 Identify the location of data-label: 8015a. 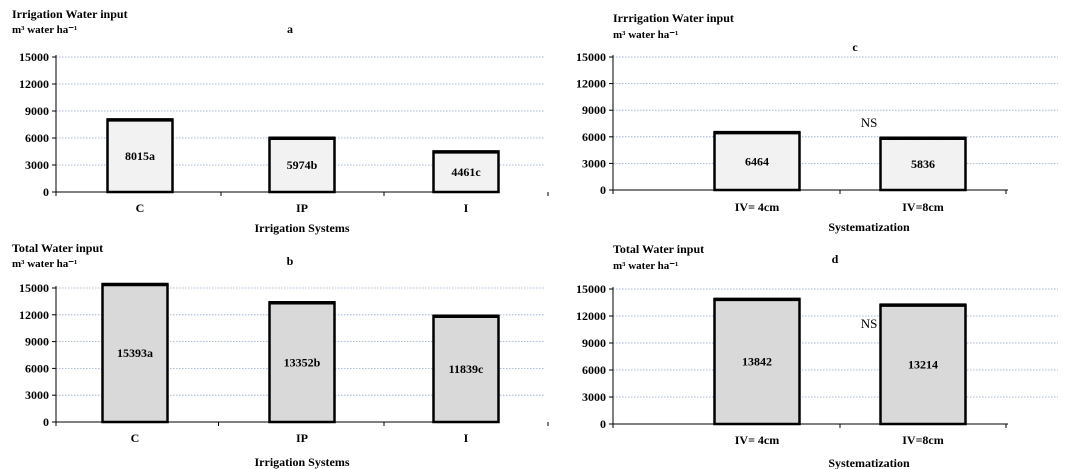
(140, 156).